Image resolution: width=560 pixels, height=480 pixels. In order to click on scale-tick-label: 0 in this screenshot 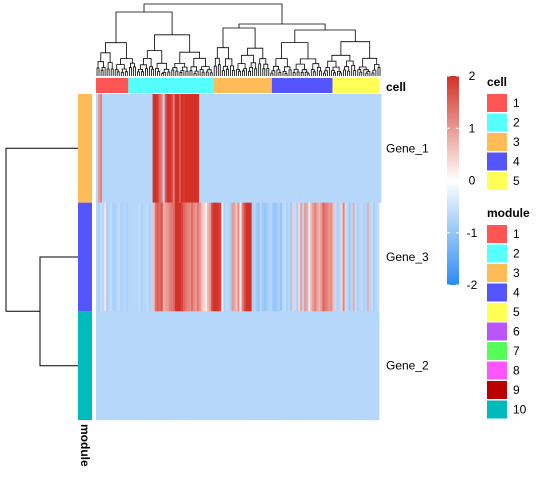, I will do `click(472, 181)`.